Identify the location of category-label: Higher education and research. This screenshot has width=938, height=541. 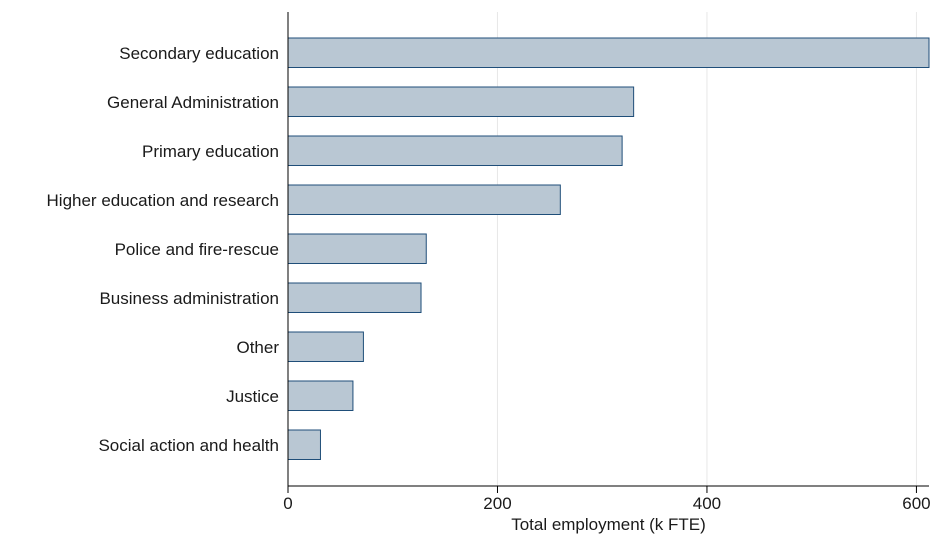
(163, 200).